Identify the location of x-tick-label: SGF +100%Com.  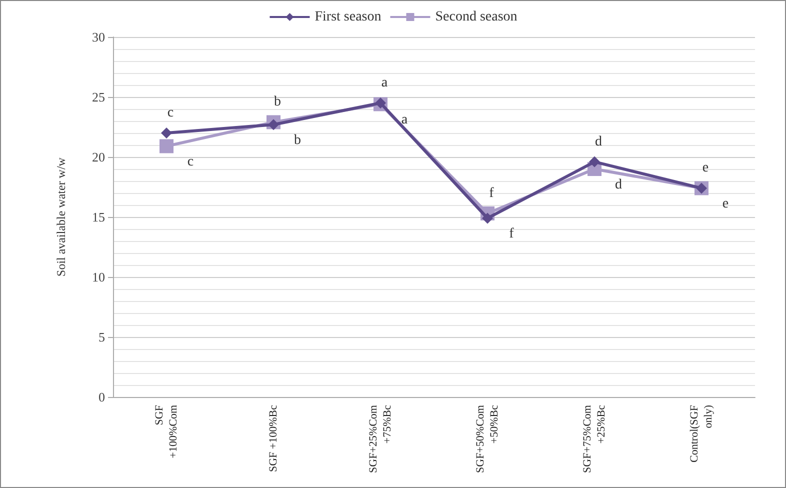
(167, 431).